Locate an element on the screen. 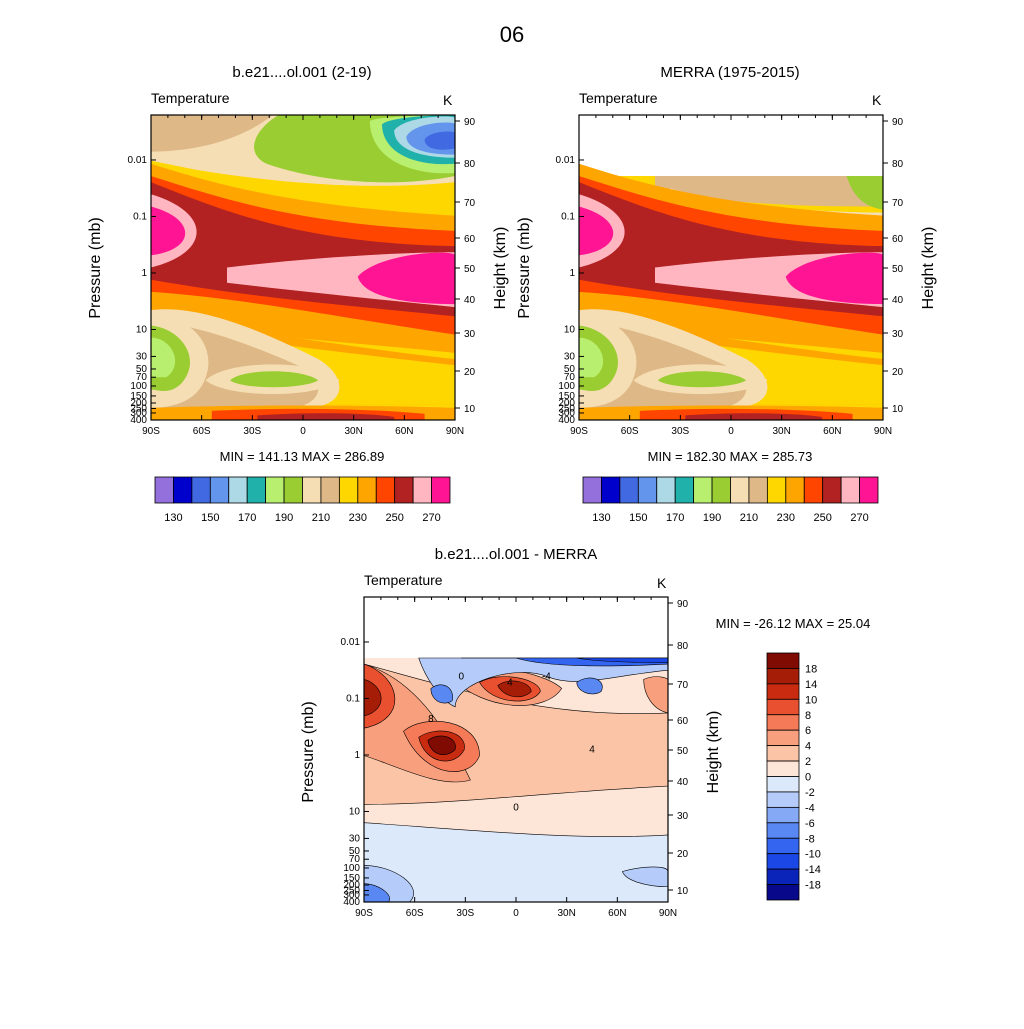 The image size is (1024, 1029). colorbar-label: 170 is located at coordinates (247, 518).